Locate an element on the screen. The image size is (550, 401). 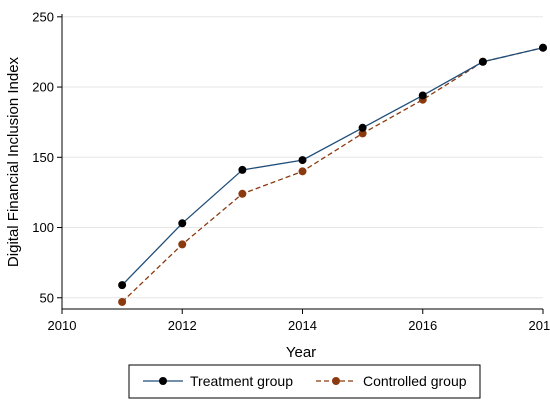
point-controlled-2012 is located at coordinates (182, 244).